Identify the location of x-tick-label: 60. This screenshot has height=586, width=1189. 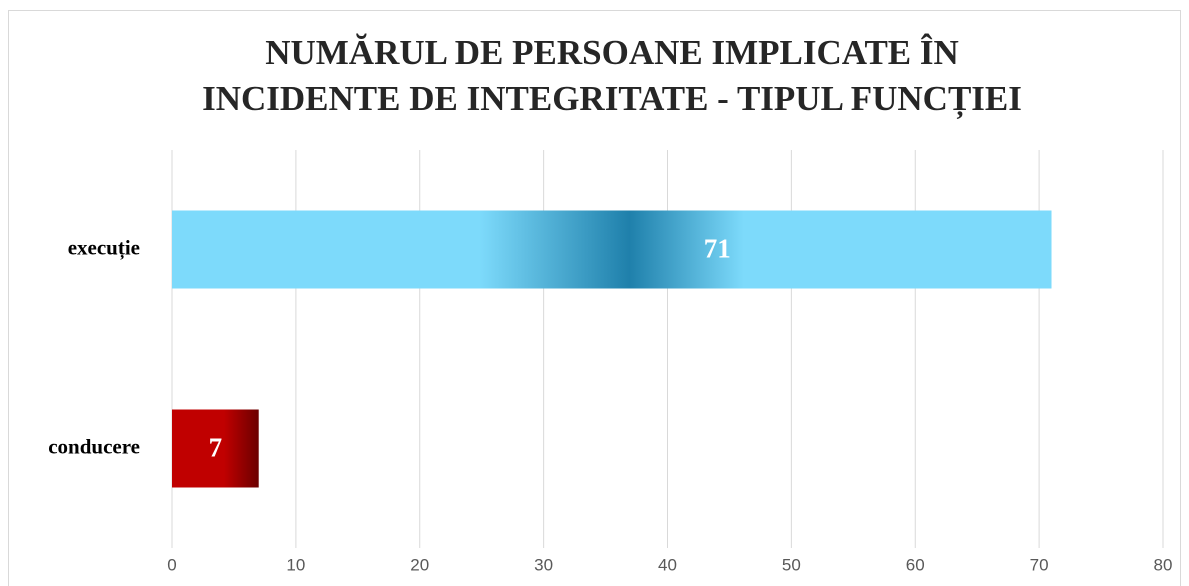
(915, 564).